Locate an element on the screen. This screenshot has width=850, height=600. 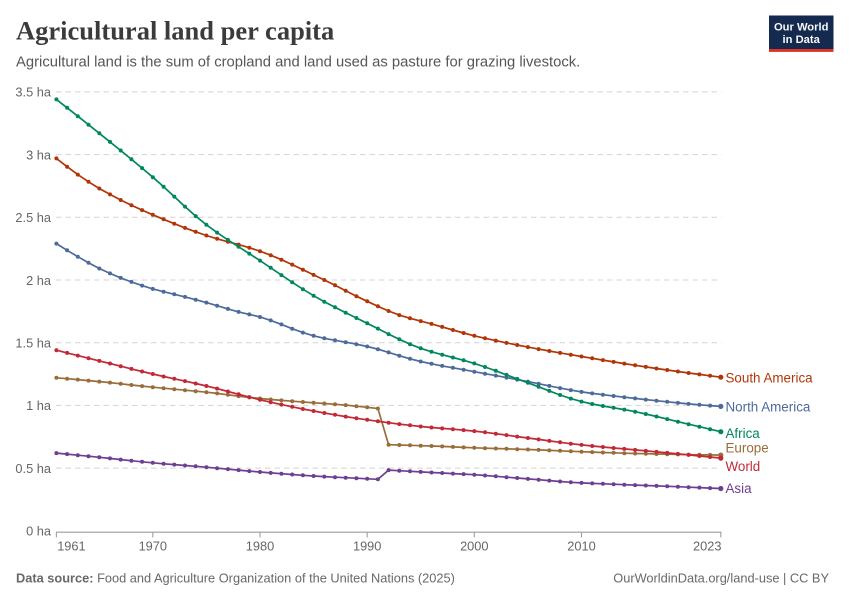
svg-text: 3.5 ha is located at coordinates (33, 92).